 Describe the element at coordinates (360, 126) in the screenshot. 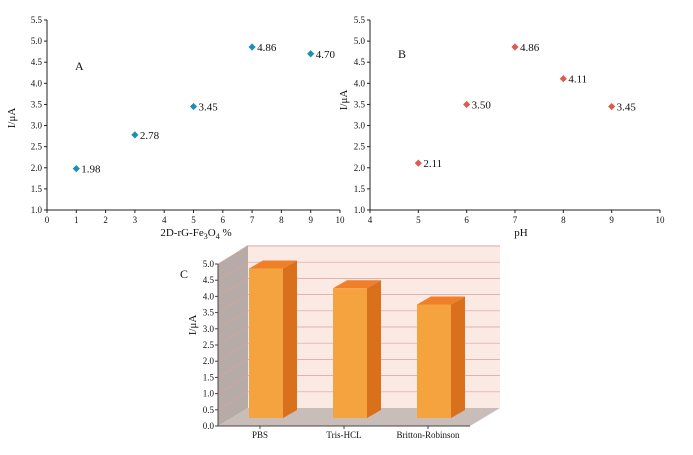

I see `panel-b-y-tick-label: 3.0` at that location.